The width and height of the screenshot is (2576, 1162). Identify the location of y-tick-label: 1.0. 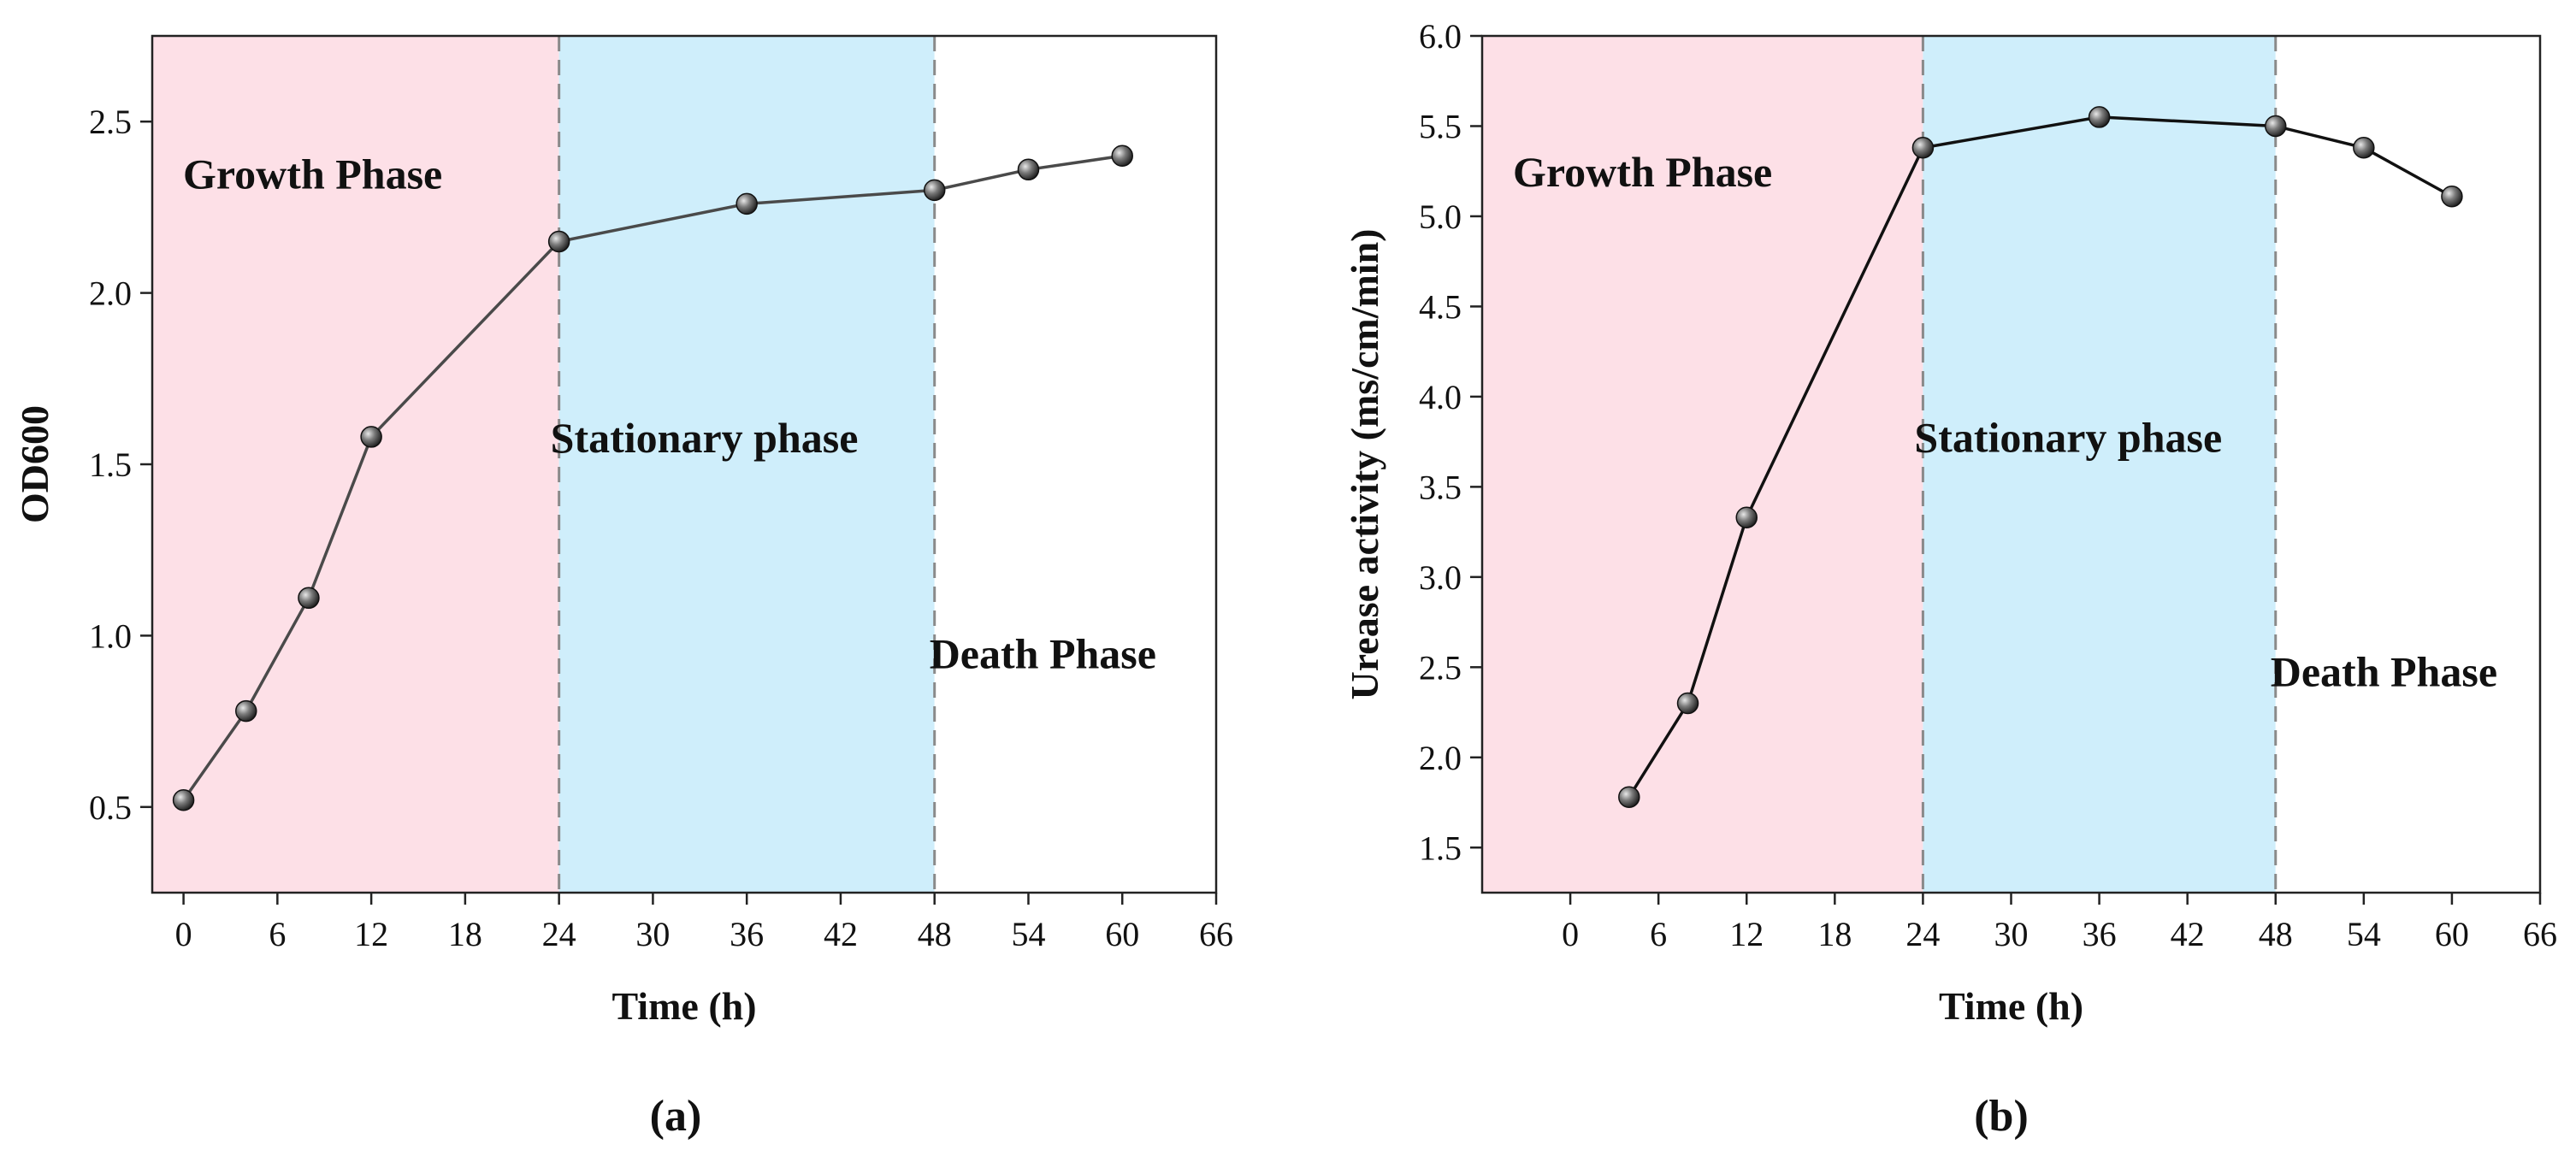
(110, 635).